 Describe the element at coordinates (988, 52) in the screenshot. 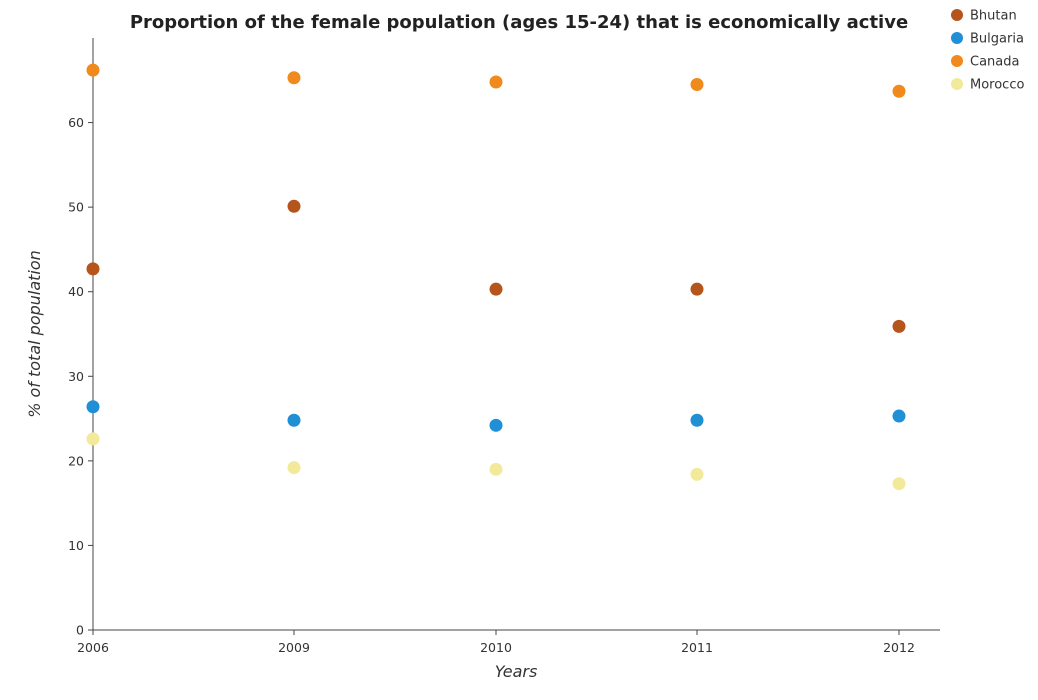

I see `legend: Bhutan Bulgaria Canada Morocco` at that location.